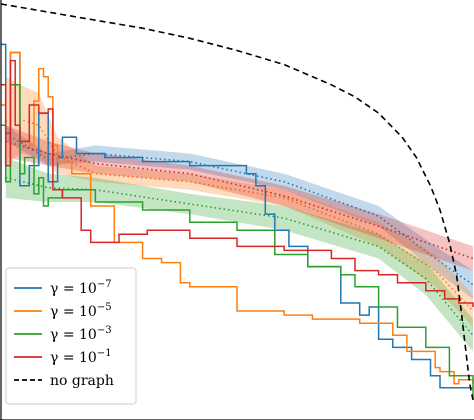 This screenshot has width=474, height=420. I want to click on legend: γ = 10−7 γ = 10−5 γ = 10−3 γ = 10−1 no graph, so click(71, 336).